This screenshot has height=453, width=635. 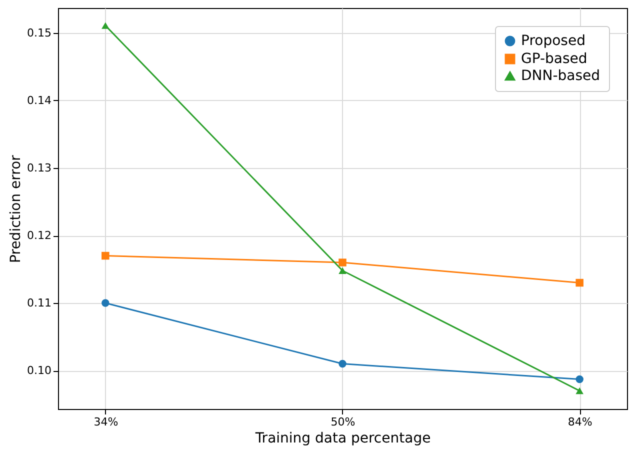 What do you see at coordinates (580, 422) in the screenshot?
I see `x-tick-label: 84%` at bounding box center [580, 422].